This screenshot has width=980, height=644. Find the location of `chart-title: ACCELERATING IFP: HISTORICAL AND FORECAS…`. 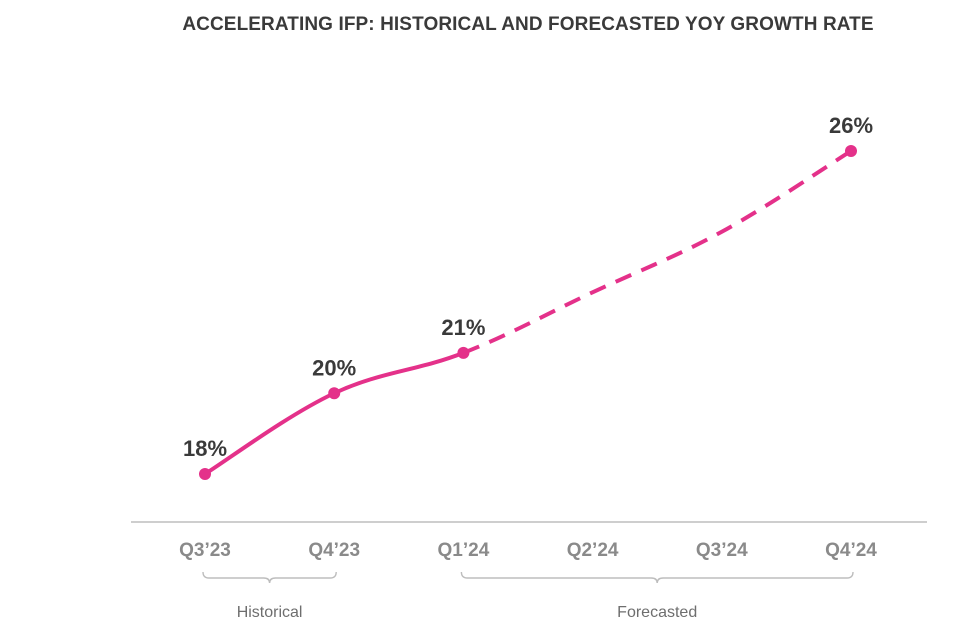

chart-title: ACCELERATING IFP: HISTORICAL AND FORECAS… is located at coordinates (528, 24).